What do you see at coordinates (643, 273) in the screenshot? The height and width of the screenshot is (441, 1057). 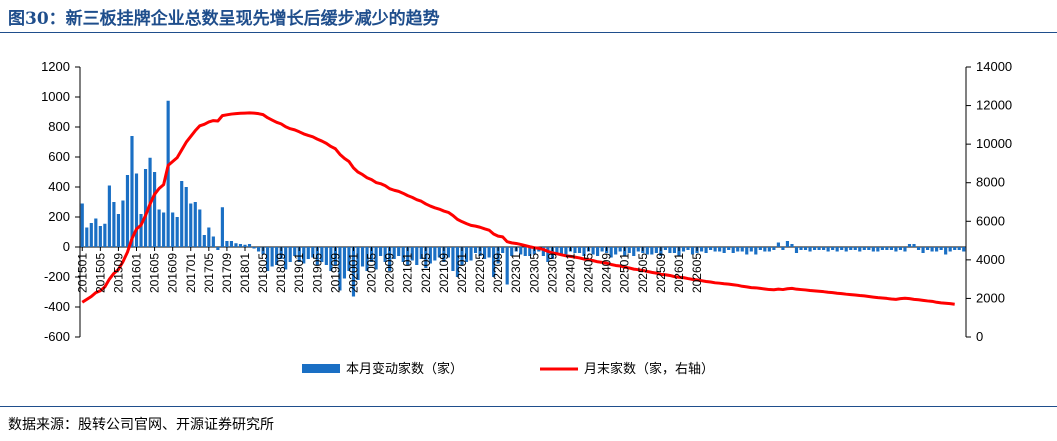 I see `x-tick-label: 202505` at bounding box center [643, 273].